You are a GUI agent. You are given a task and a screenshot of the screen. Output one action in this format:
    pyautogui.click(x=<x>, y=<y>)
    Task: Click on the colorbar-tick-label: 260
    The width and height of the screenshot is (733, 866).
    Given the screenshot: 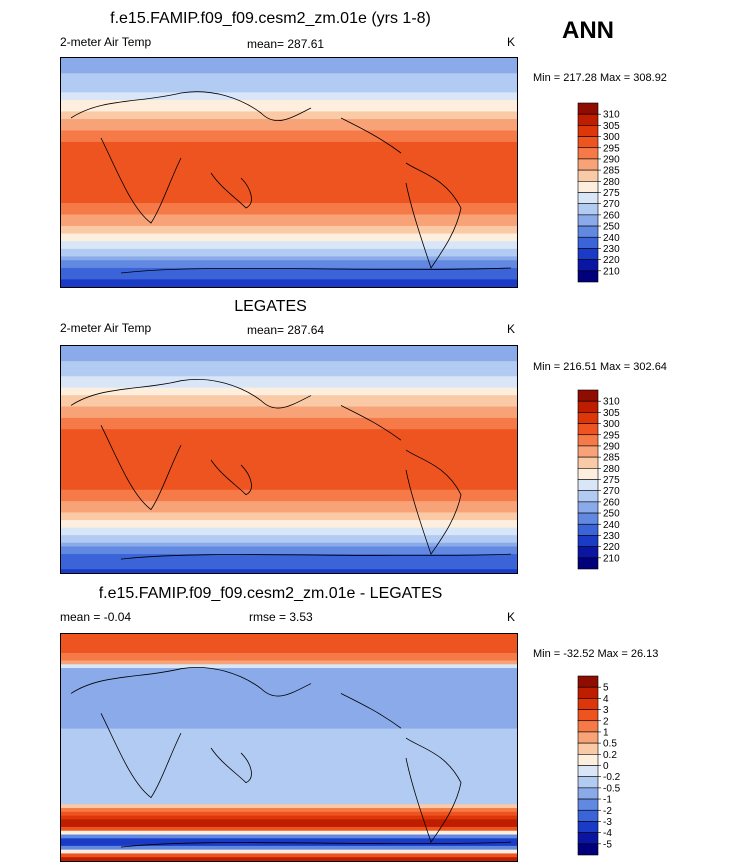 What is the action you would take?
    pyautogui.click(x=611, y=215)
    